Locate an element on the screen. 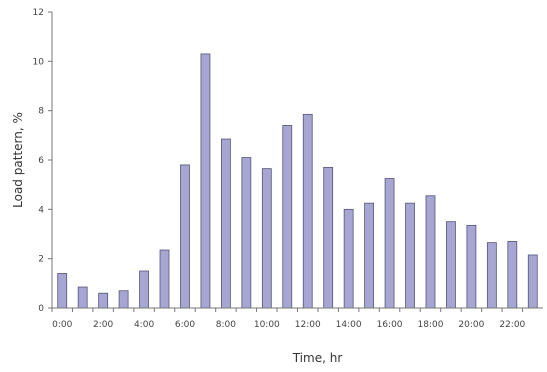 Image resolution: width=547 pixels, height=372 pixels. y-tick-label: 8 is located at coordinates (41, 112).